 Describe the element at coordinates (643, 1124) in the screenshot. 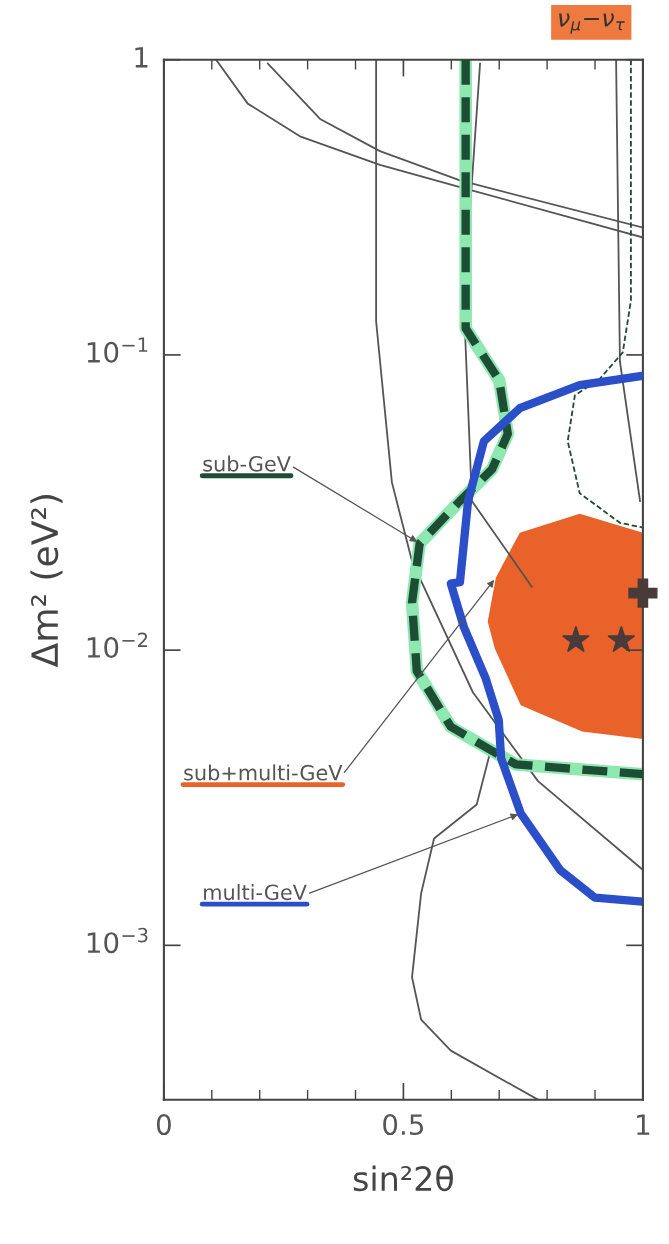

I see `x-tick-label: 1` at that location.